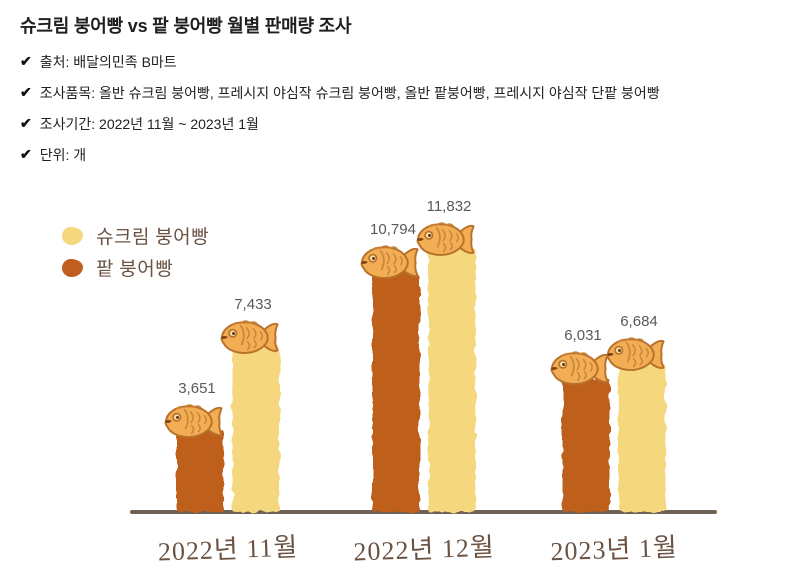 The image size is (800, 577). Describe the element at coordinates (72, 267) in the screenshot. I see `legend-swatch-redbean` at that location.